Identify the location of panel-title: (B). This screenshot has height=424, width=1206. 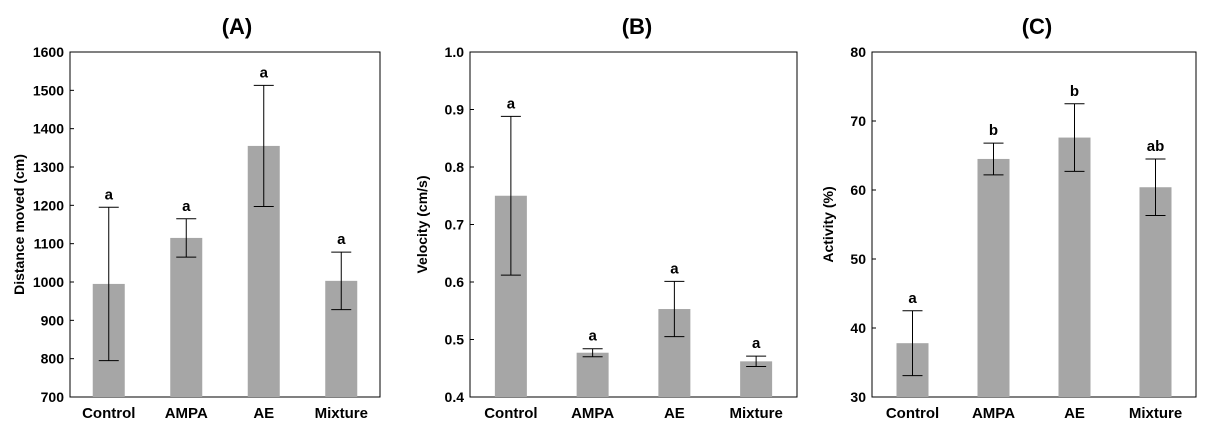
(637, 26).